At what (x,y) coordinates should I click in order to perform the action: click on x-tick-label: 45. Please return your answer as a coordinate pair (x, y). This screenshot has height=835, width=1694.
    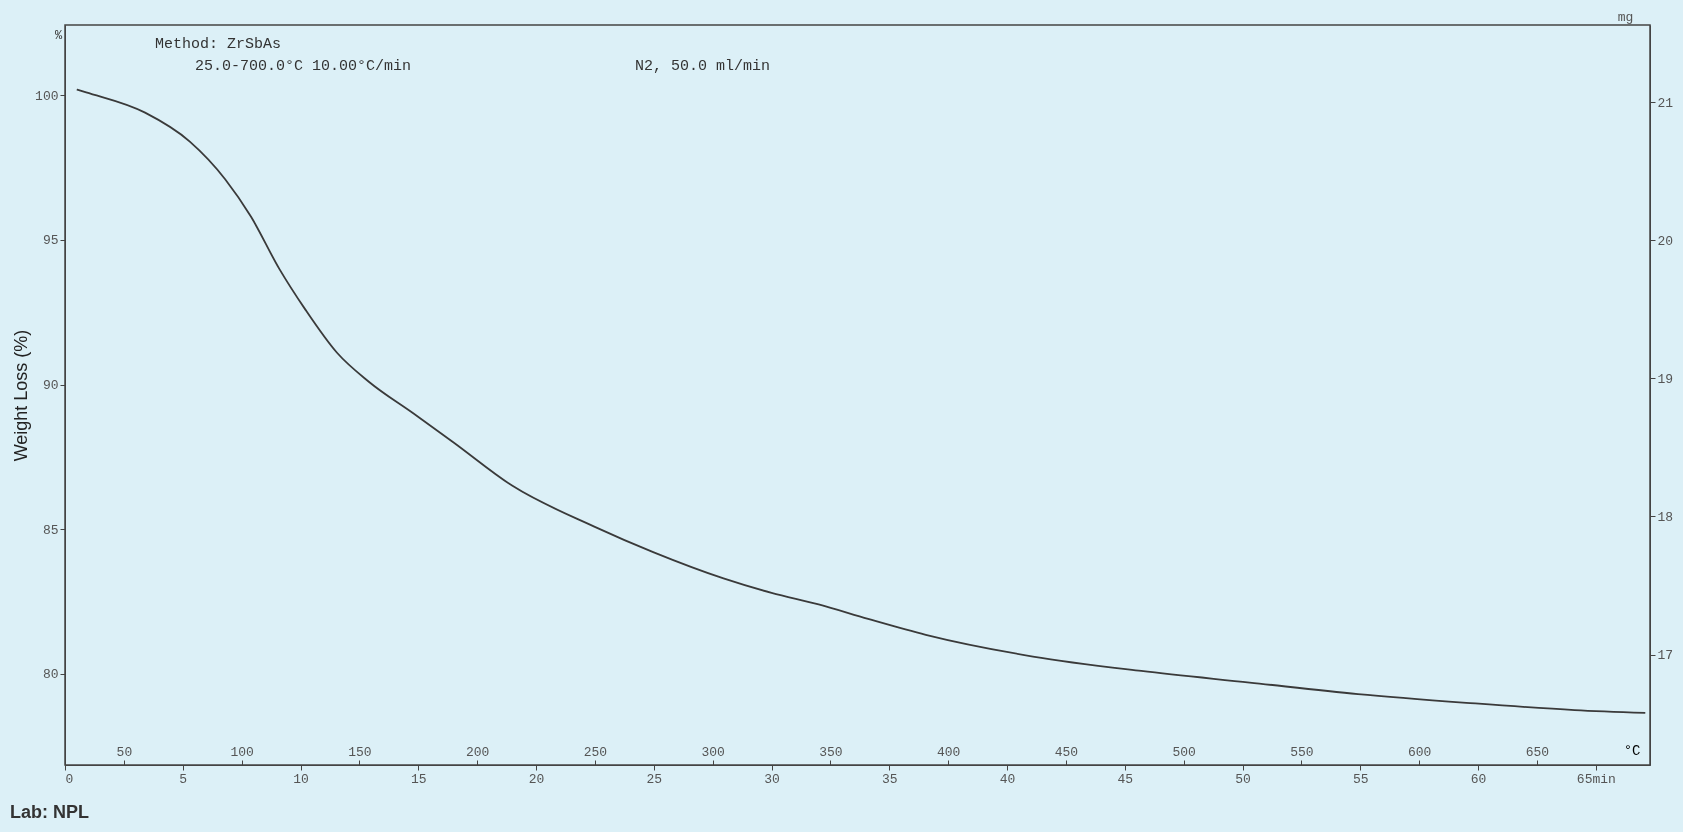
    Looking at the image, I should click on (1125, 779).